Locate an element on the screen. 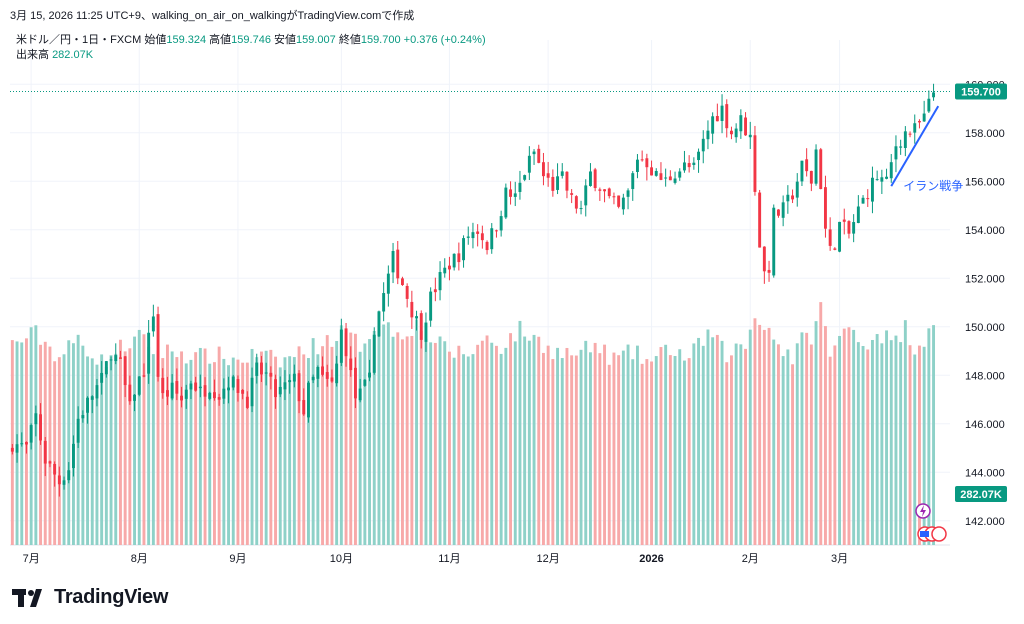  close-value: 159.700 is located at coordinates (380, 40).